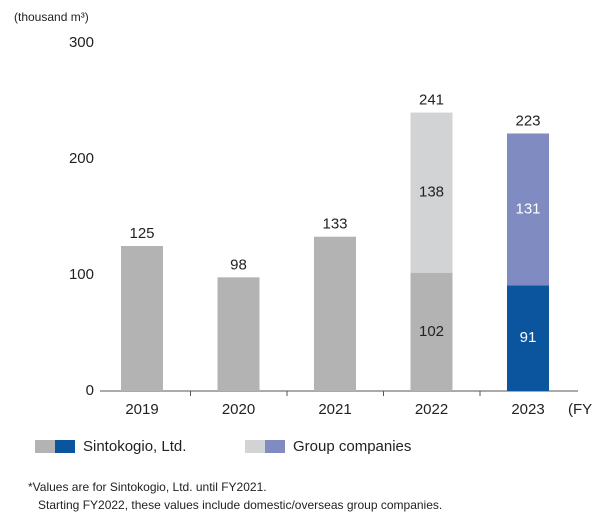 Image resolution: width=592 pixels, height=513 pixels. I want to click on segment-label: 102, so click(431, 331).